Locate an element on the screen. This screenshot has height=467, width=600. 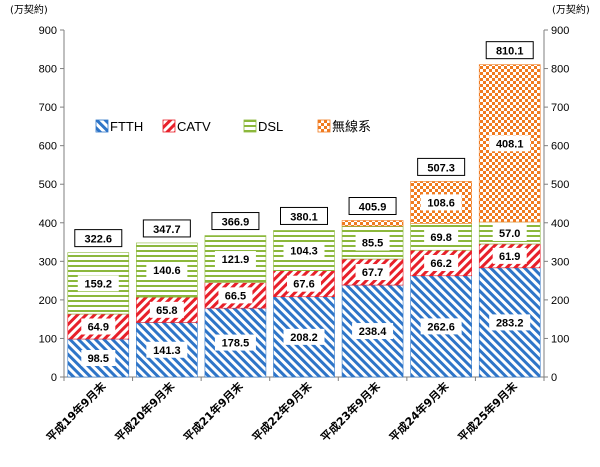
segment-label-dsl: 121.9 is located at coordinates (236, 260).